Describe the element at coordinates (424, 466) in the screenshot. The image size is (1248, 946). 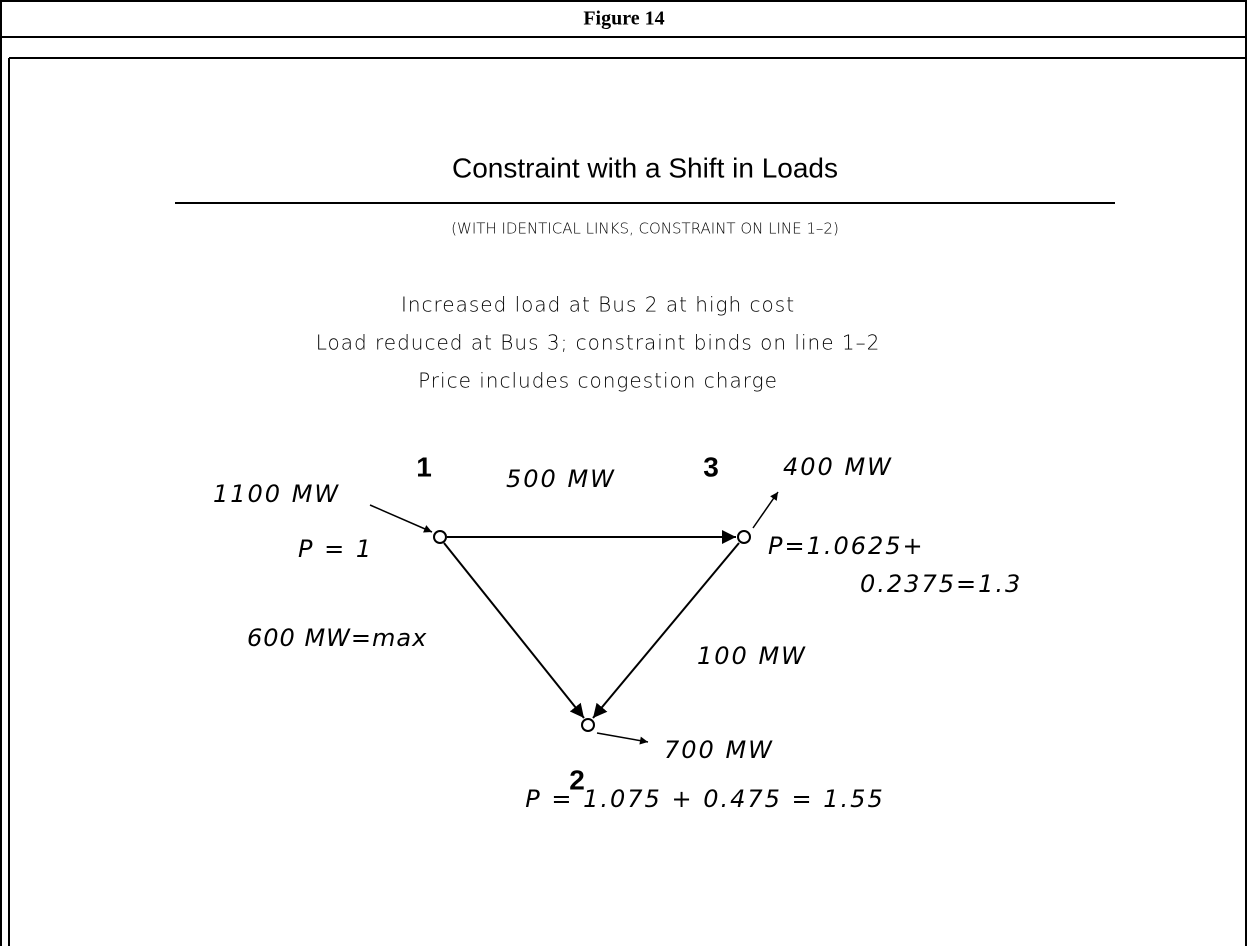
I see `bus-label: 1` at that location.